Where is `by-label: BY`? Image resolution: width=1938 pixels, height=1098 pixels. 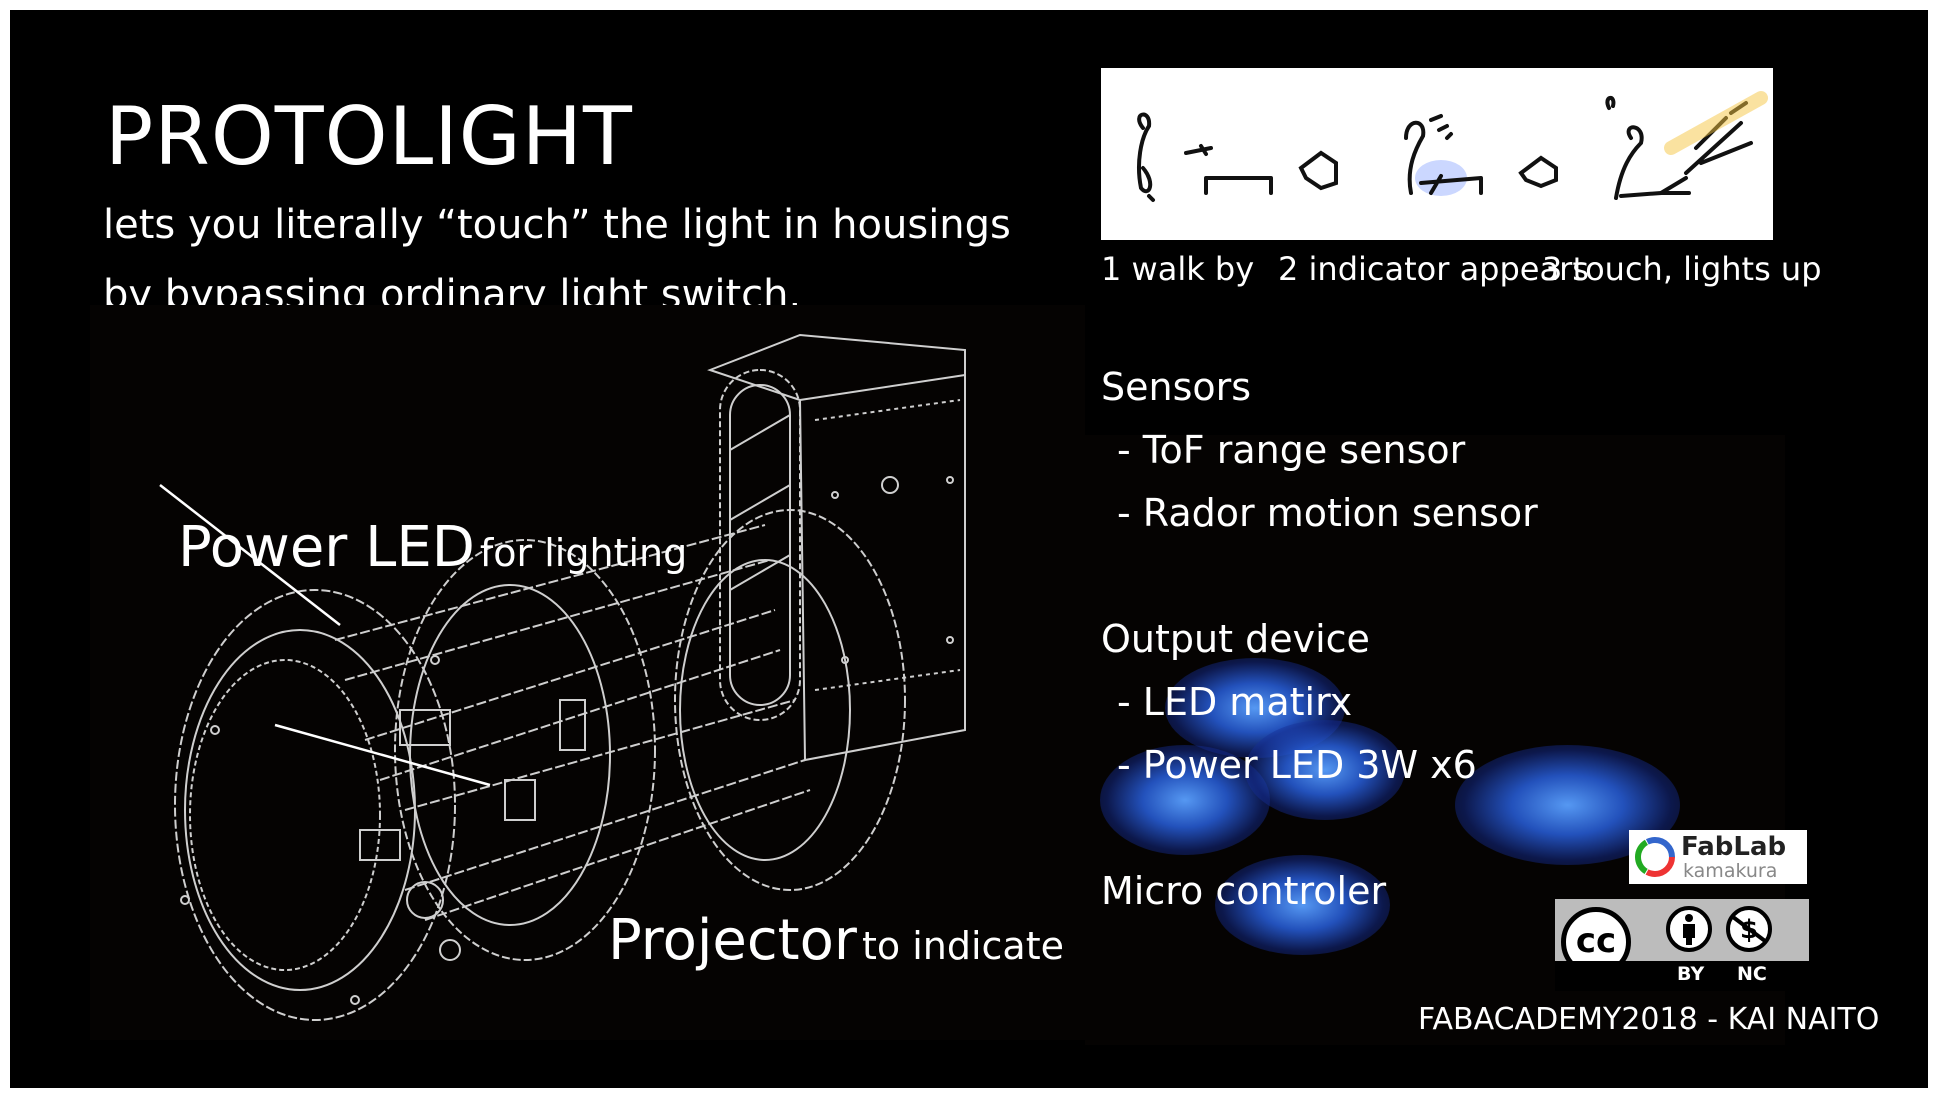 by-label: BY is located at coordinates (1691, 974).